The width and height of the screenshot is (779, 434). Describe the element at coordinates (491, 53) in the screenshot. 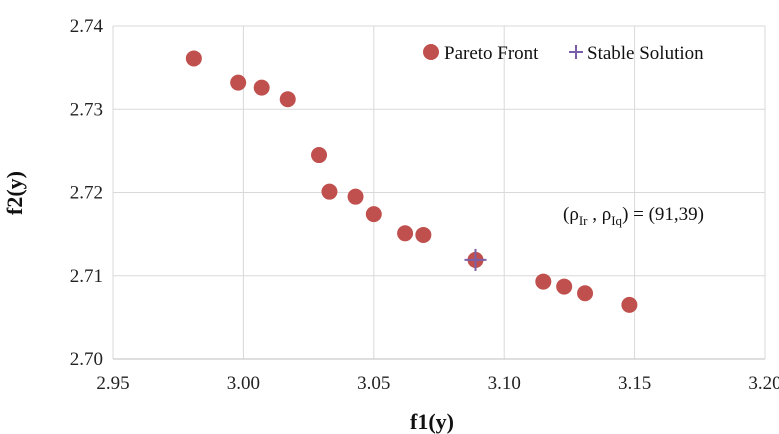

I see `legend-label-pareto-front: Pareto Front` at that location.